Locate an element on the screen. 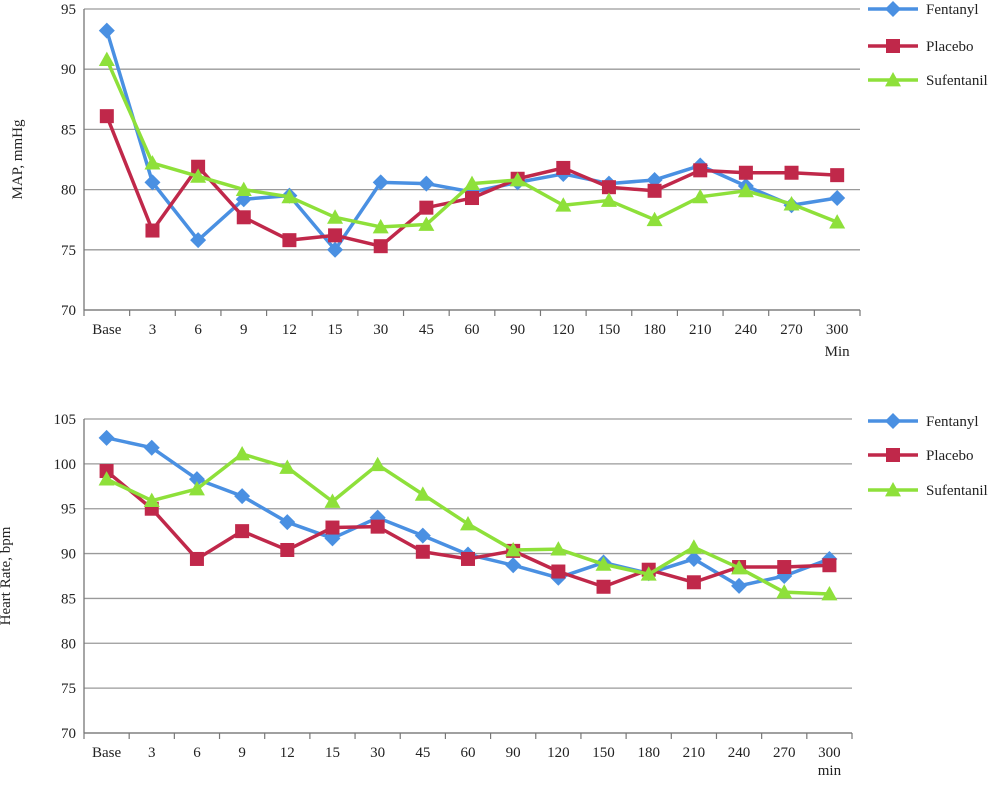  y-tick-label: 100 is located at coordinates (65, 465).